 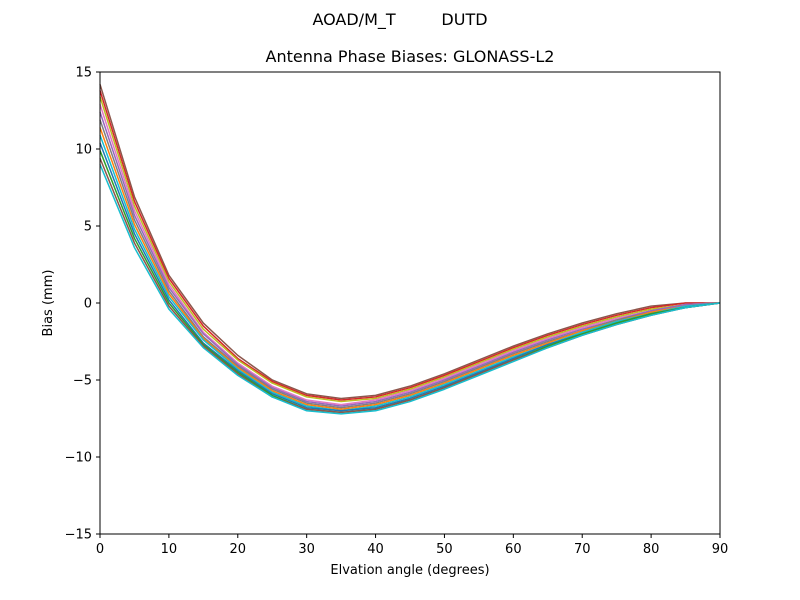 I want to click on x-tick-label: 70, so click(x=582, y=549).